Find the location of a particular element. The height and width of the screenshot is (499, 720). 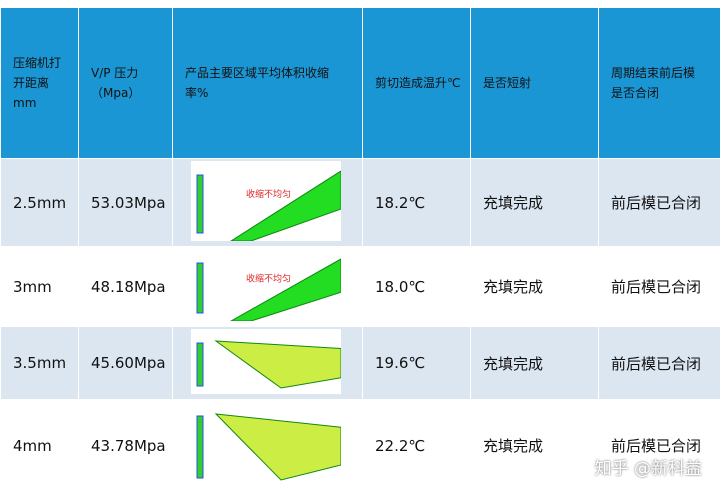

table-cell: 18.0℃ is located at coordinates (416, 286).